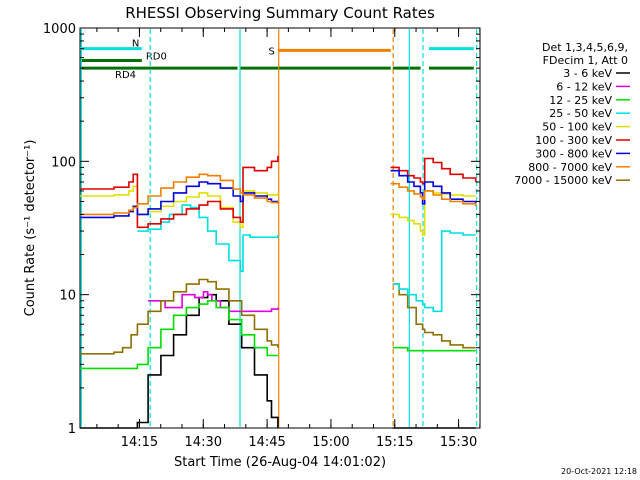  Describe the element at coordinates (580, 100) in the screenshot. I see `legend-label-12-25-kev: 12 - 25 keV` at that location.